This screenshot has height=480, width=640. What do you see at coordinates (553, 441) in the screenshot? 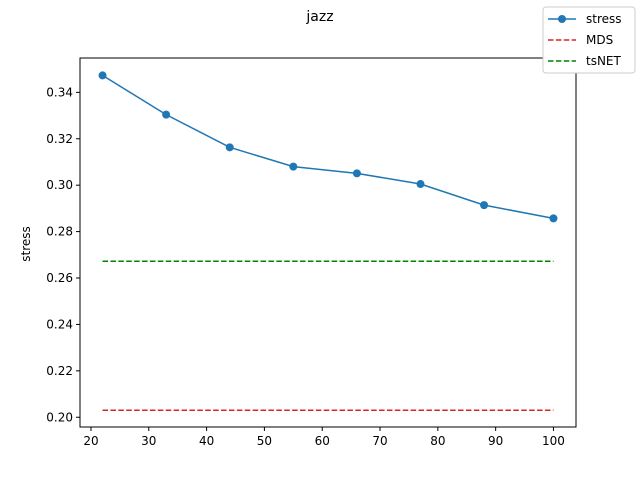
I see `x-tick-label: 100` at bounding box center [553, 441].